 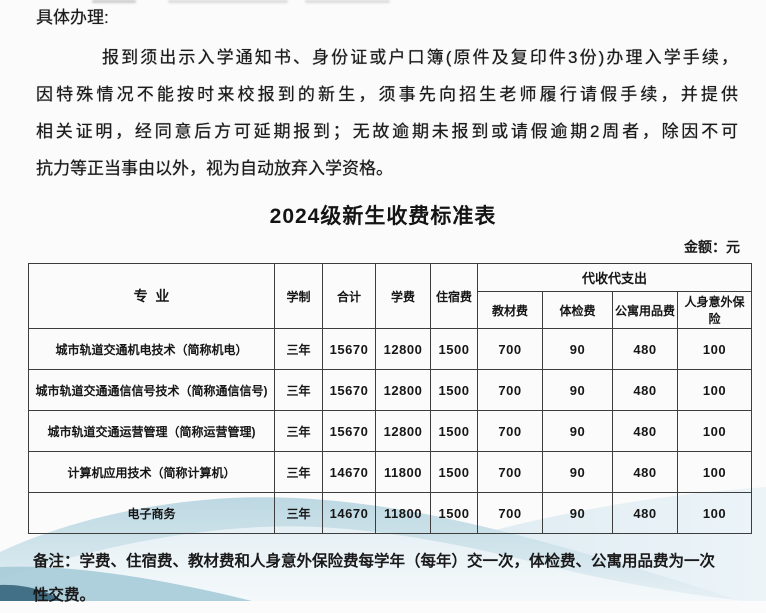 I want to click on col-header-total: 合计, so click(x=349, y=296).